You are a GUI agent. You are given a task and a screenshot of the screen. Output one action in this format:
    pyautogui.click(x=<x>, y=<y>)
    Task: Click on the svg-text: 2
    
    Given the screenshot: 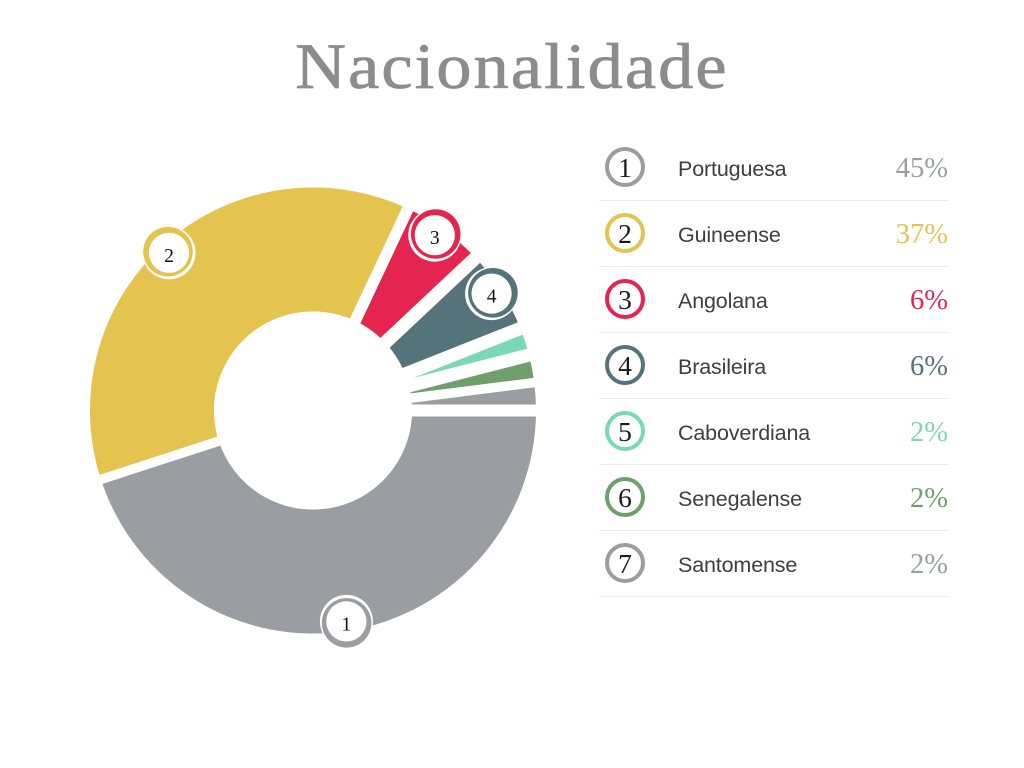 What is the action you would take?
    pyautogui.click(x=169, y=256)
    